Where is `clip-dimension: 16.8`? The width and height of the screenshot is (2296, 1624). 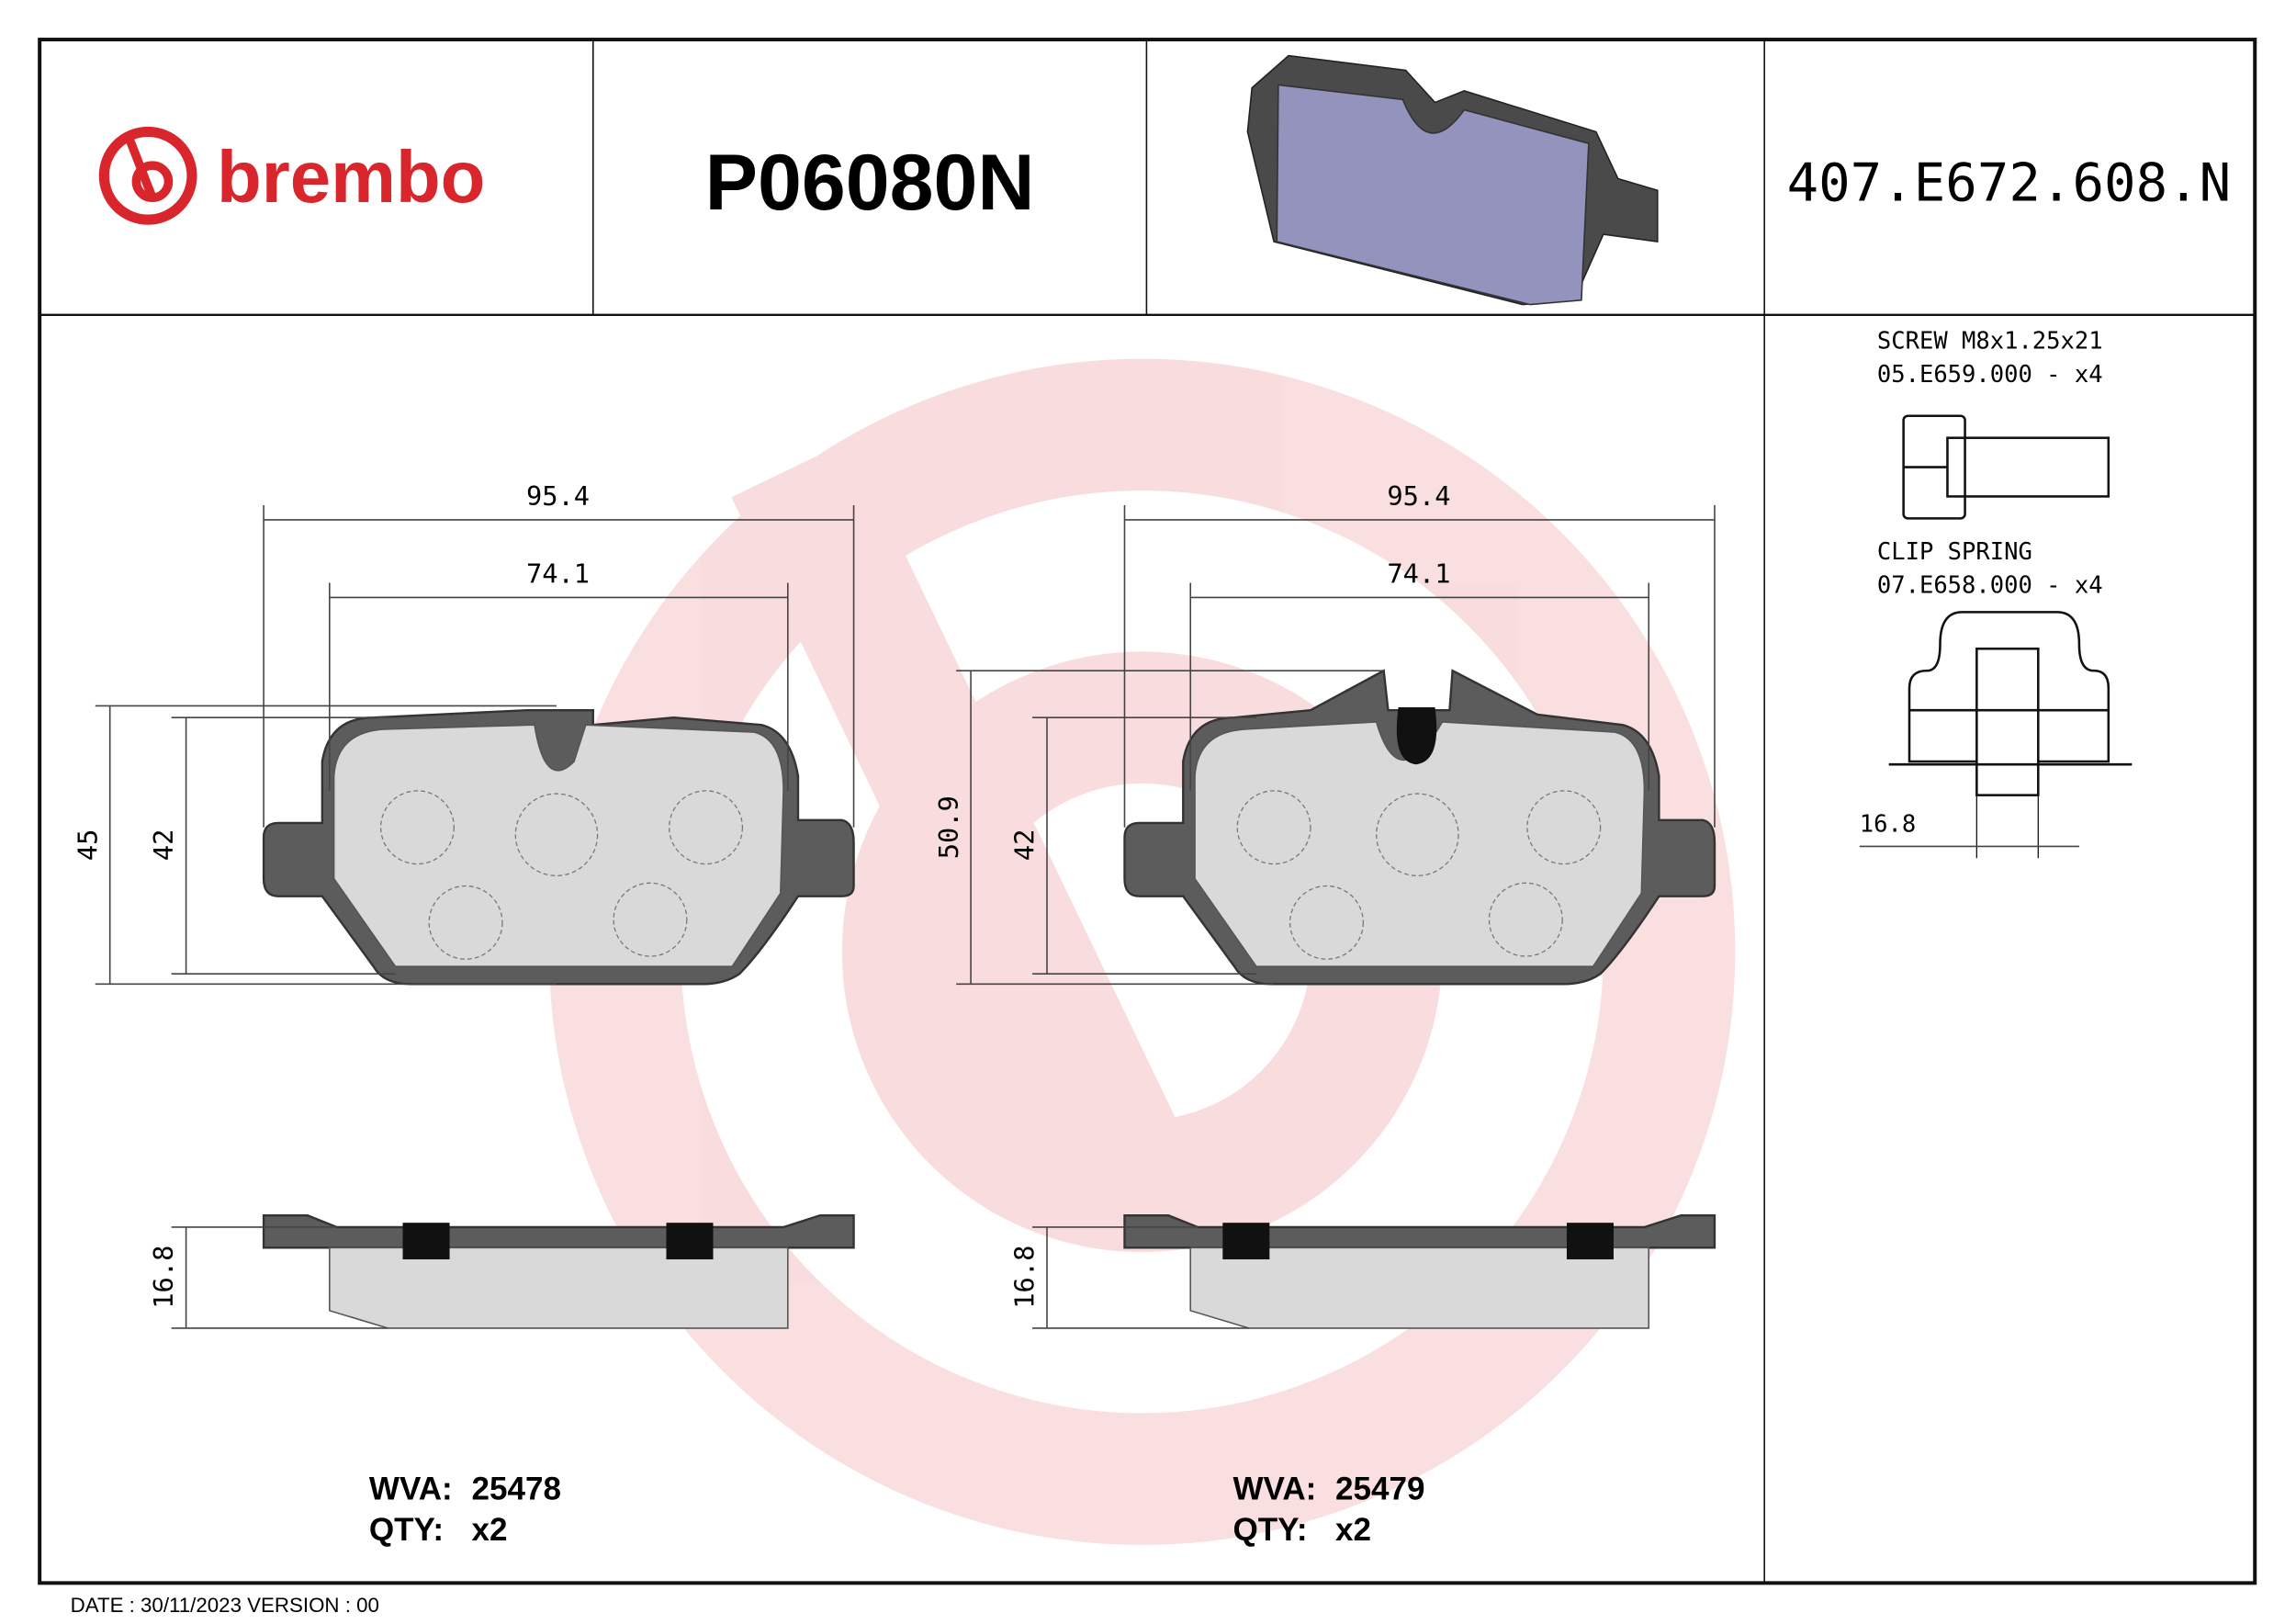
clip-dimension: 16.8 is located at coordinates (1969, 829).